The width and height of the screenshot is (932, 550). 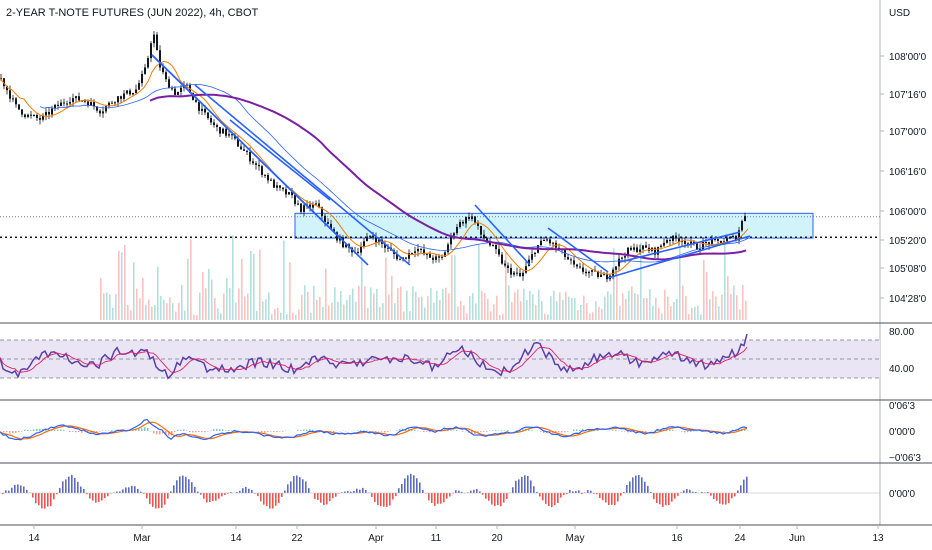 What do you see at coordinates (901, 332) in the screenshot?
I see `rsi-tick-label: 80.00` at bounding box center [901, 332].